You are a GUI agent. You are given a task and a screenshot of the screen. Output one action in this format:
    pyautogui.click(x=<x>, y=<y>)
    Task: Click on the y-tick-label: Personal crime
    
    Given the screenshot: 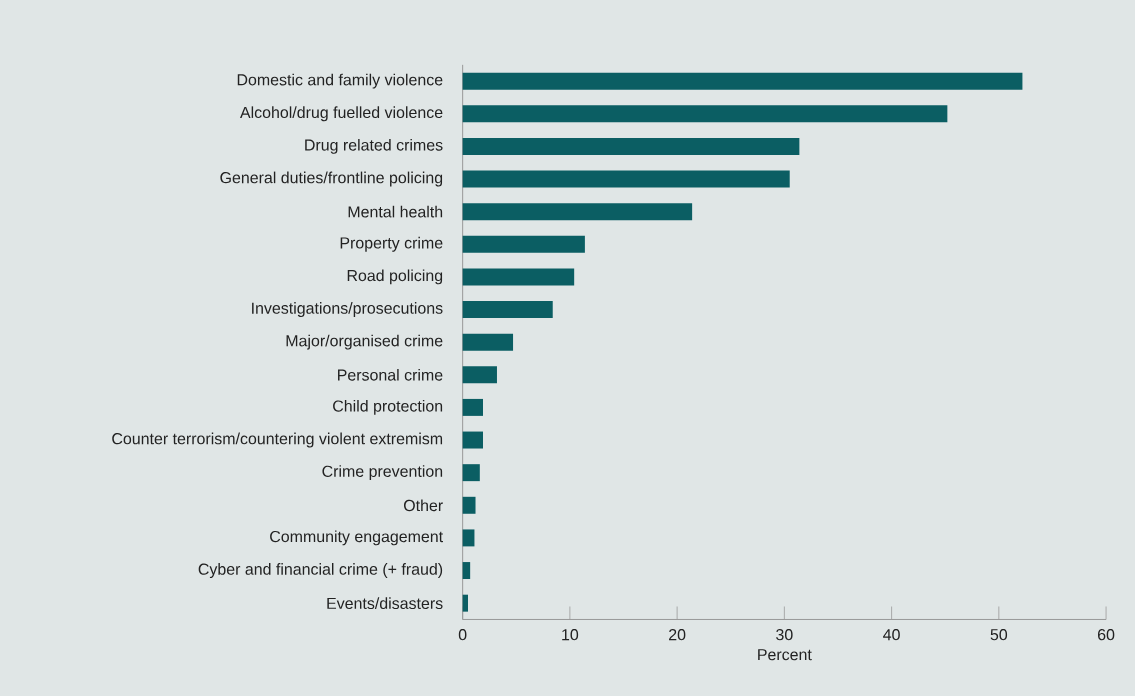 What is the action you would take?
    pyautogui.click(x=390, y=374)
    